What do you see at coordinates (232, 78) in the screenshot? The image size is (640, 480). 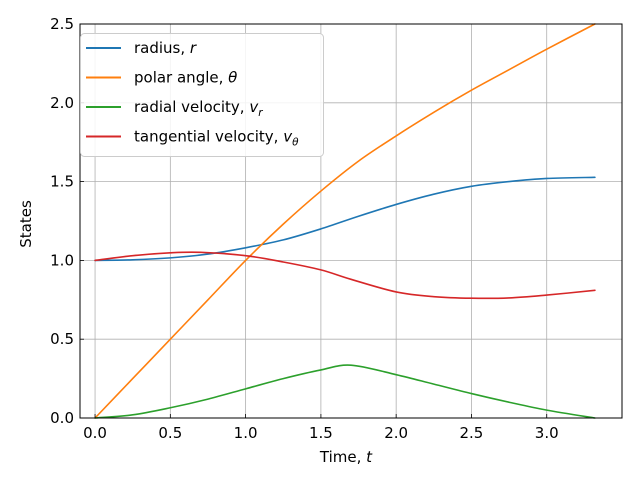 I see `legend-entry-var: θ` at bounding box center [232, 78].